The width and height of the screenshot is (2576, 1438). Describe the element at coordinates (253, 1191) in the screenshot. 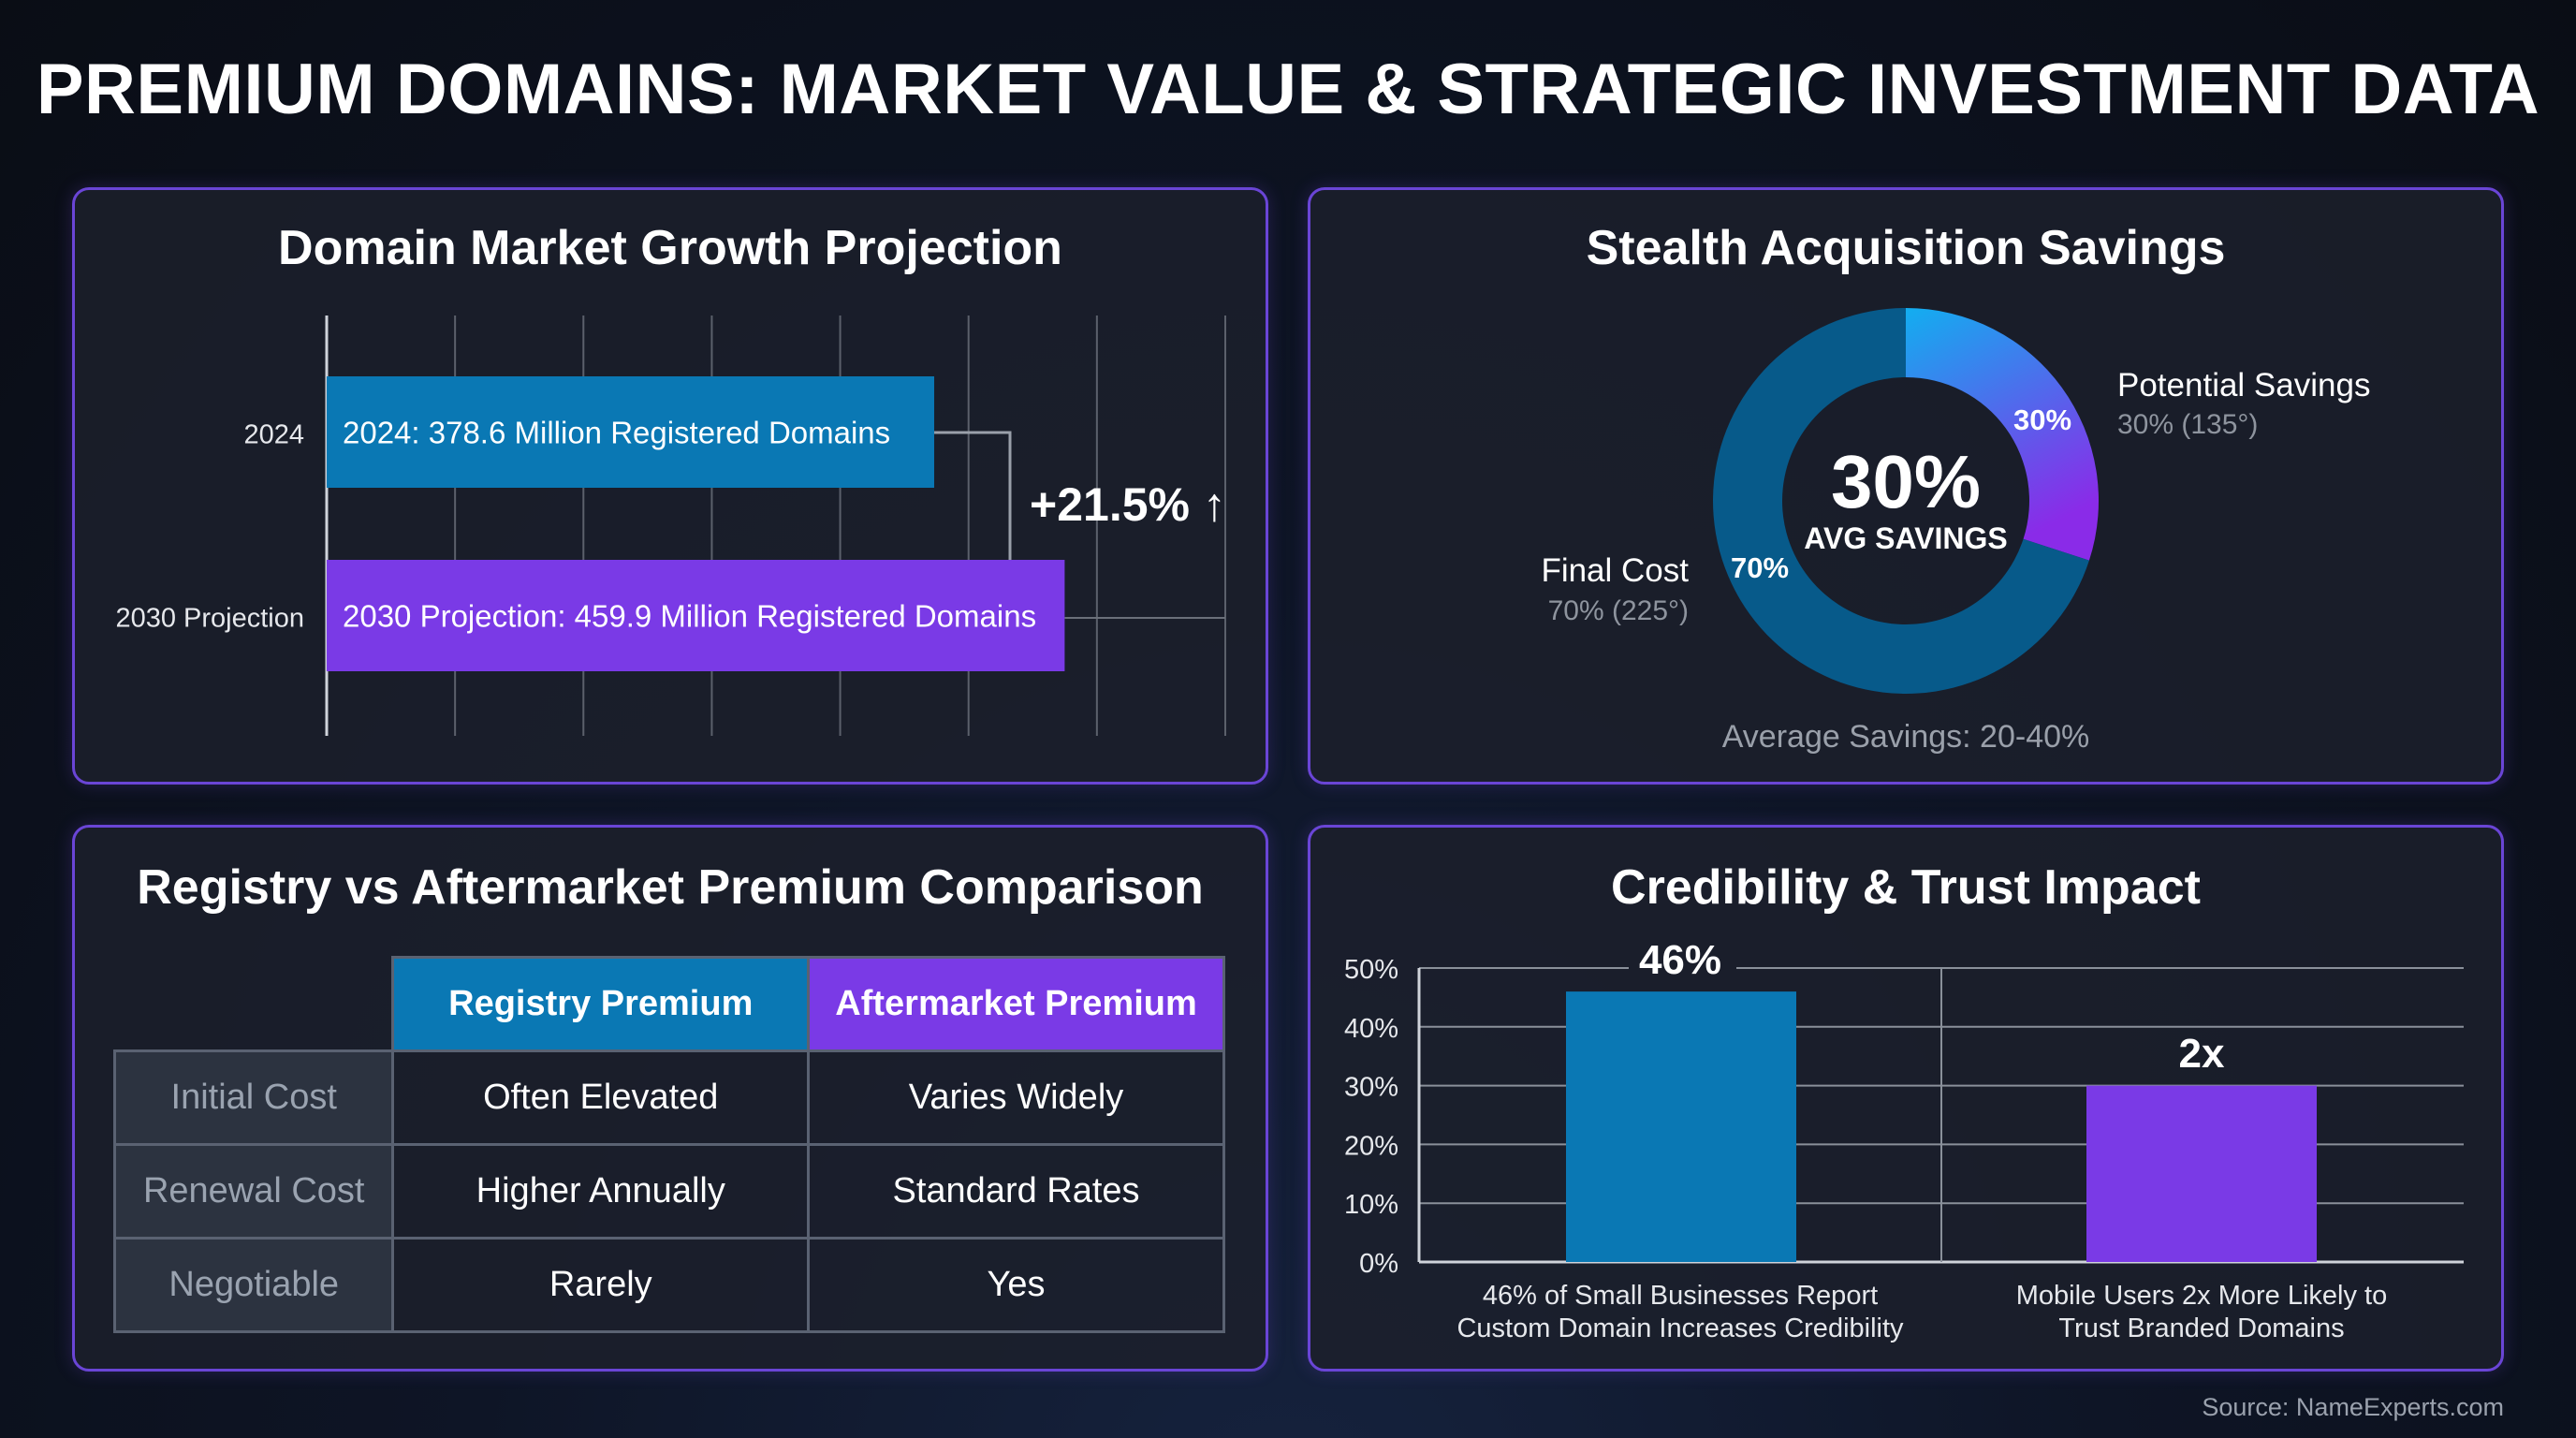

I see `row-label: Renewal Cost` at that location.